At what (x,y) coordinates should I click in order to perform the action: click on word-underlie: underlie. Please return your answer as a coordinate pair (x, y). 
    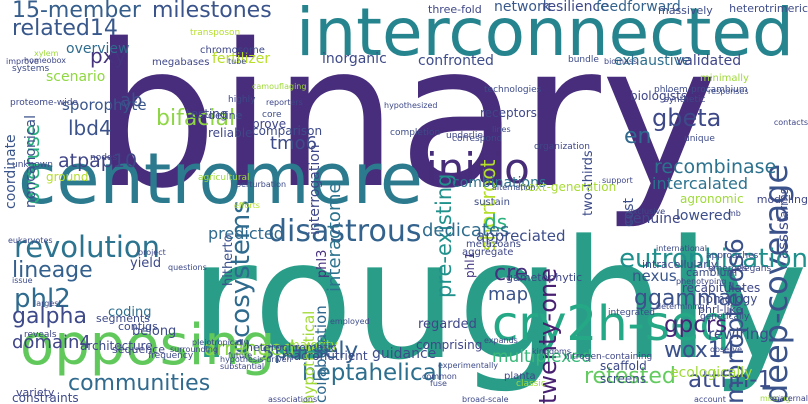
    Looking at the image, I should click on (464, 136).